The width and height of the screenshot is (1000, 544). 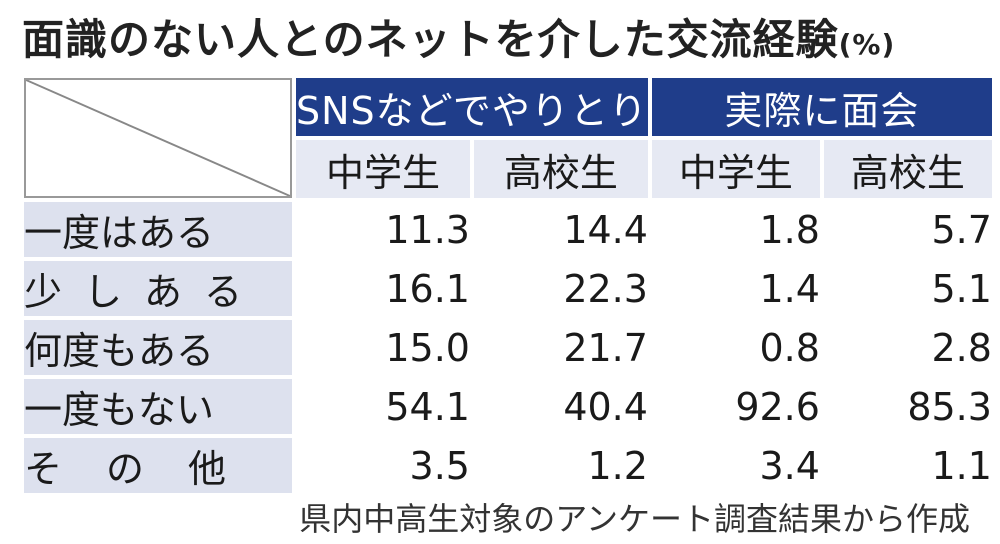 I want to click on table-cell: 1.8, so click(x=735, y=229).